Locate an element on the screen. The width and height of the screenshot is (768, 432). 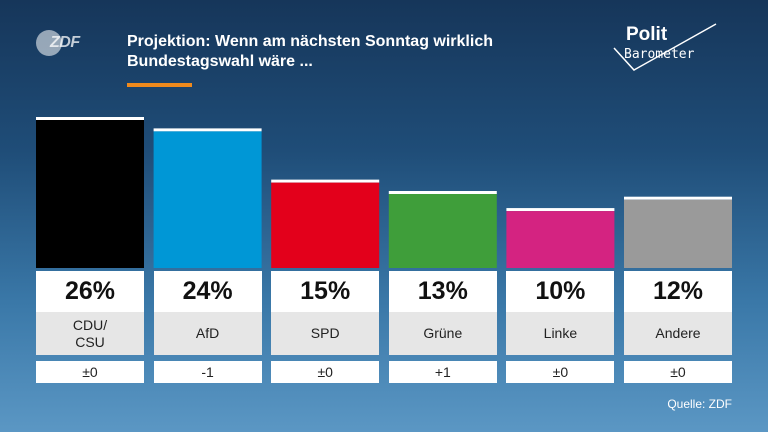
value-label: 12% is located at coordinates (678, 291).